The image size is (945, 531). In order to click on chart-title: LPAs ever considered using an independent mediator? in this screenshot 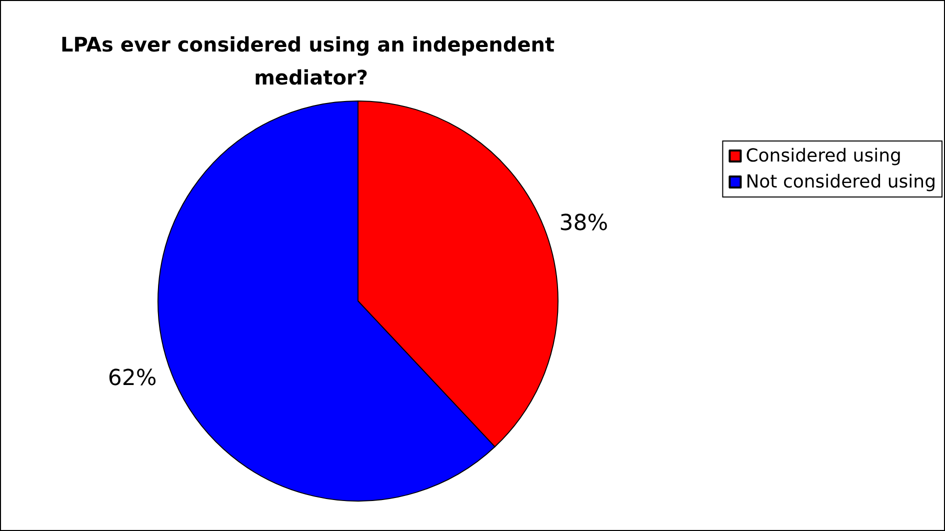, I will do `click(311, 61)`.